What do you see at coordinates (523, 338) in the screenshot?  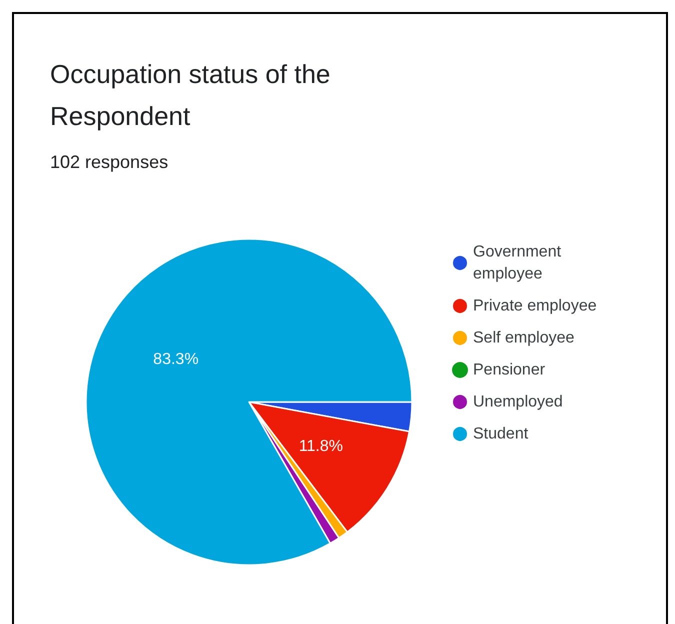 I see `legend-label: Self employee` at bounding box center [523, 338].